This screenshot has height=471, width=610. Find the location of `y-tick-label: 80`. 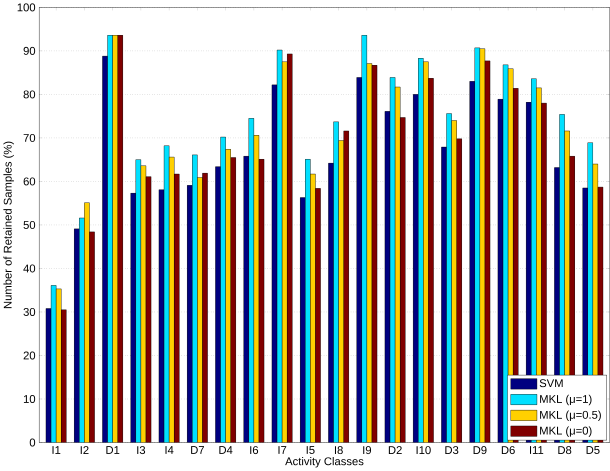

y-tick-label: 80 is located at coordinates (30, 94).